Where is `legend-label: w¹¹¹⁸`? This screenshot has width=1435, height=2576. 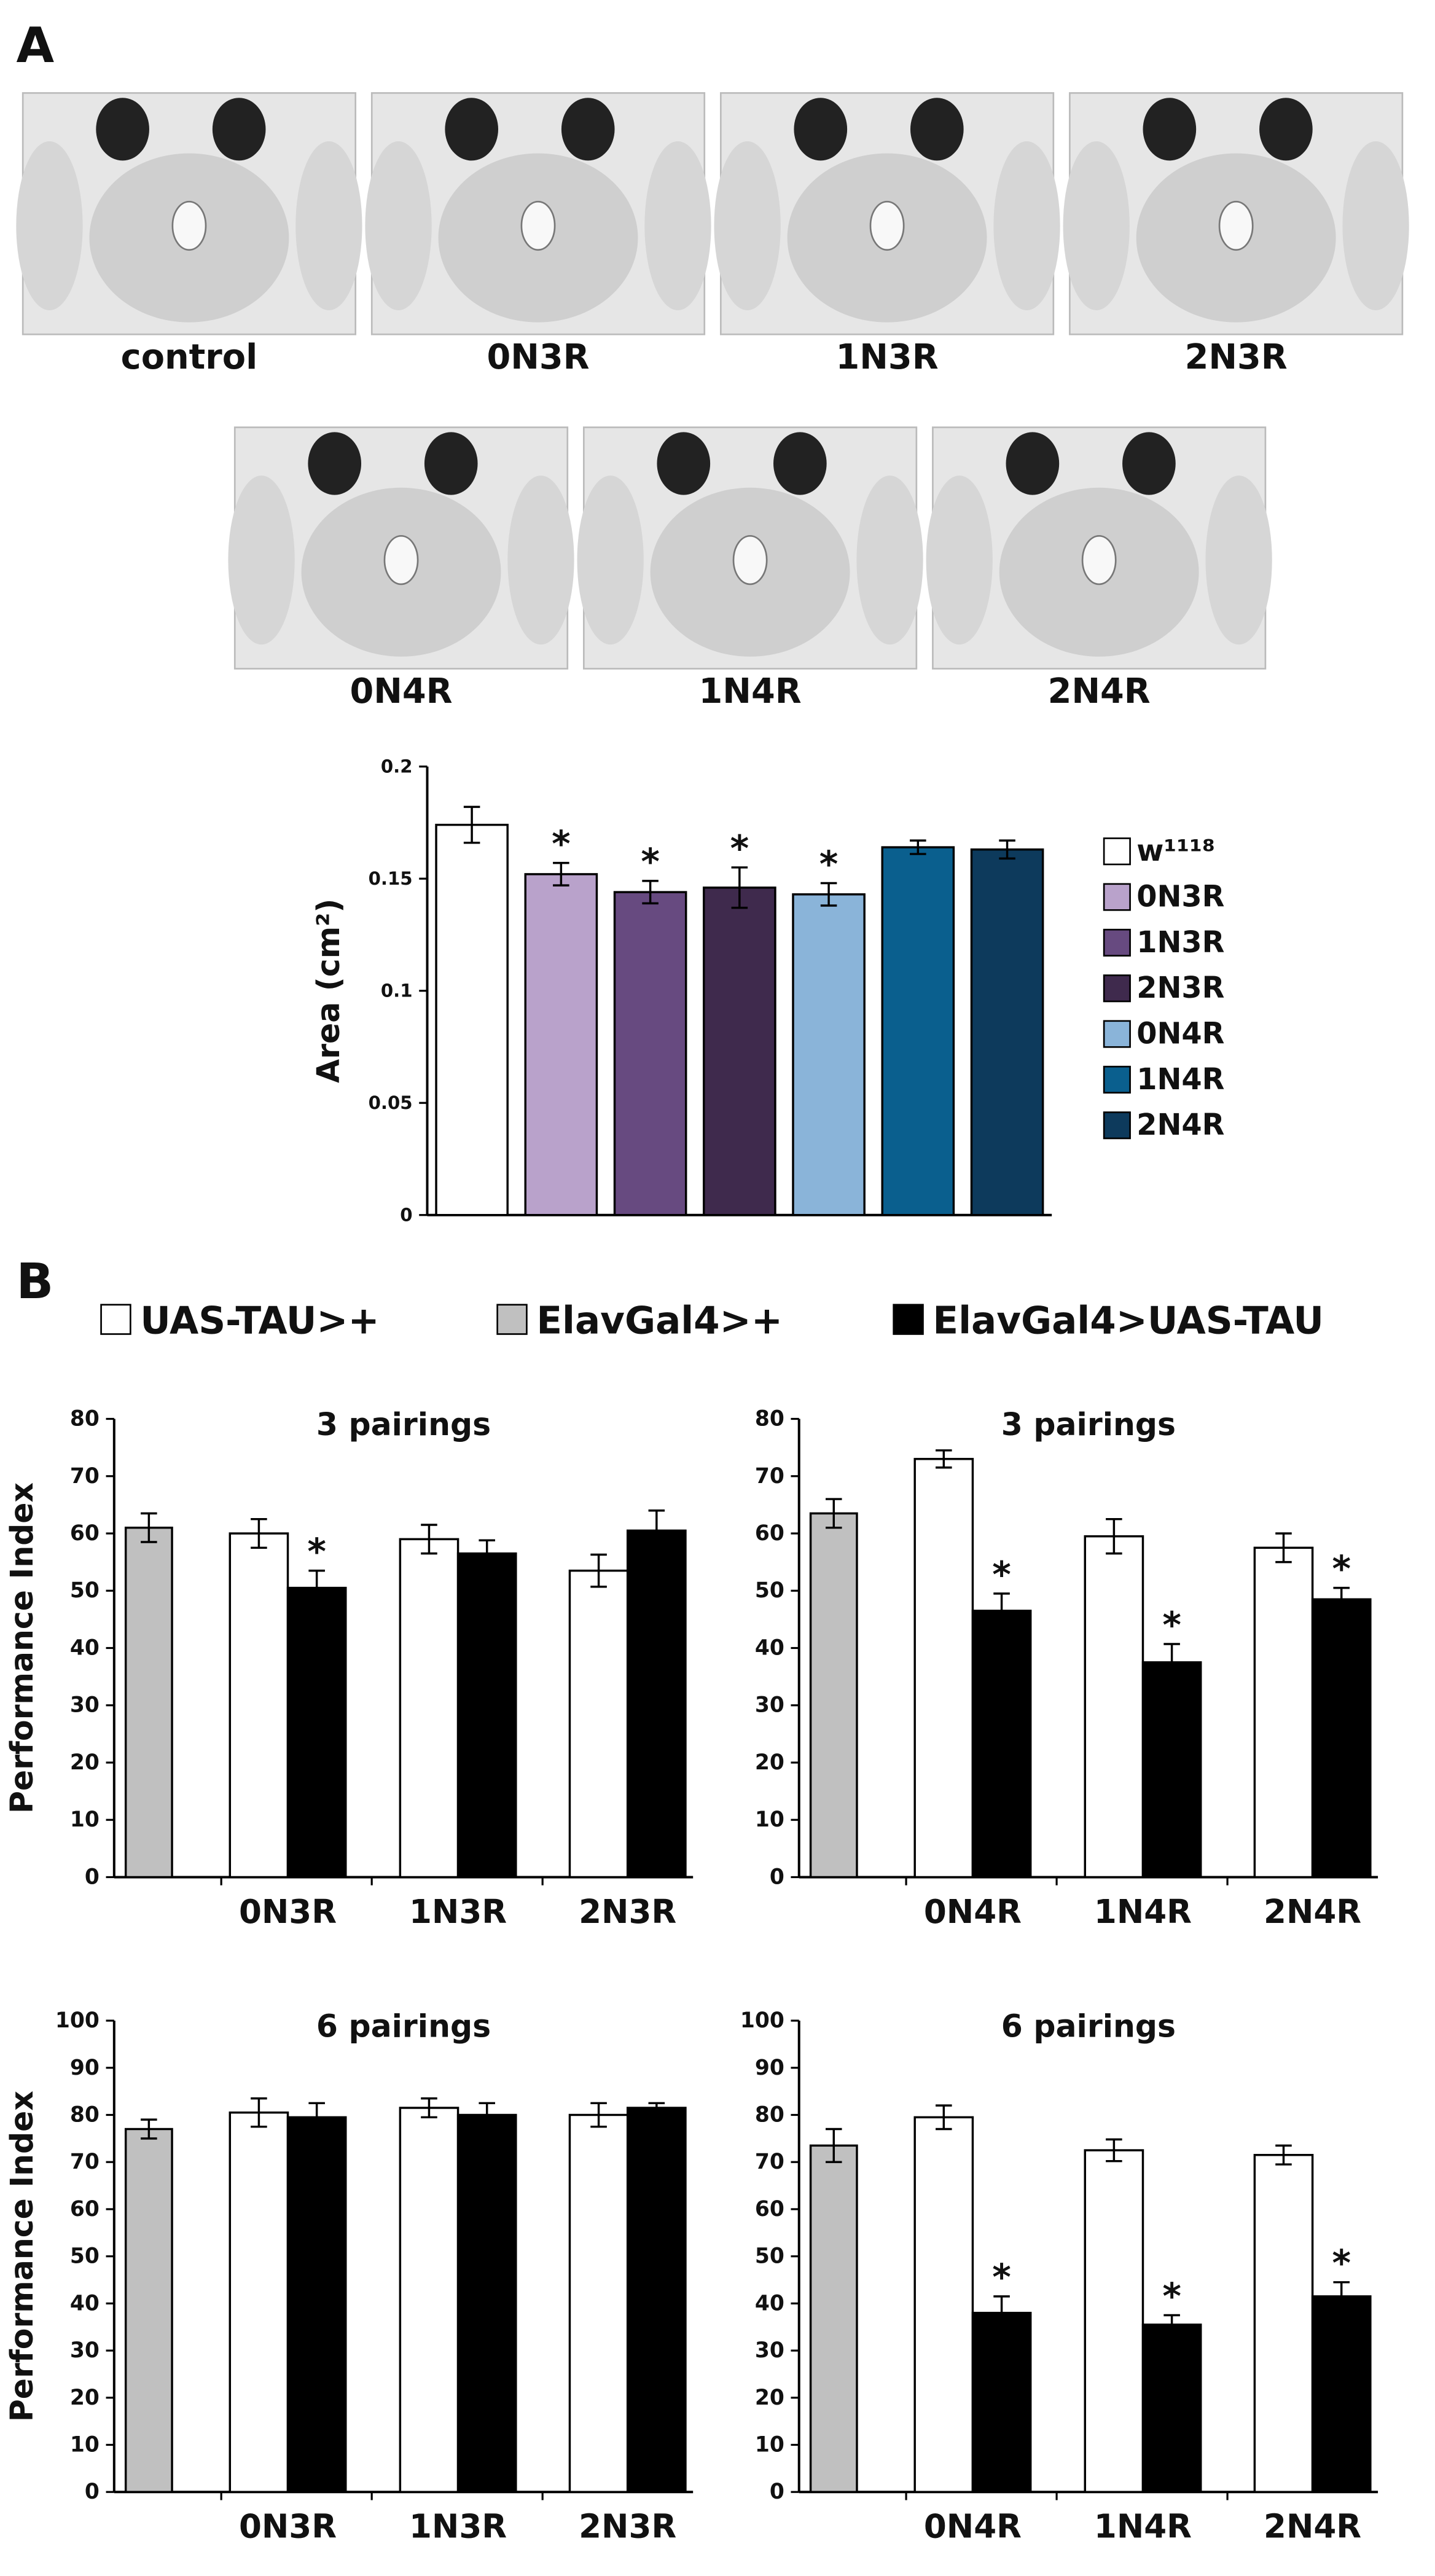 legend-label: w¹¹¹⁸ is located at coordinates (1175, 851).